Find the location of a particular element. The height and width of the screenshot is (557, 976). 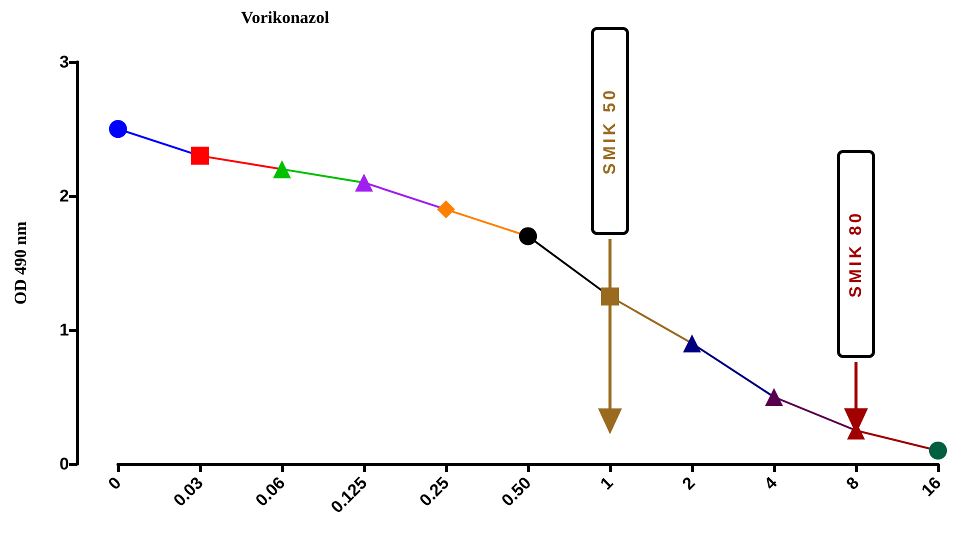

x-tick-label: 1 is located at coordinates (606, 483).